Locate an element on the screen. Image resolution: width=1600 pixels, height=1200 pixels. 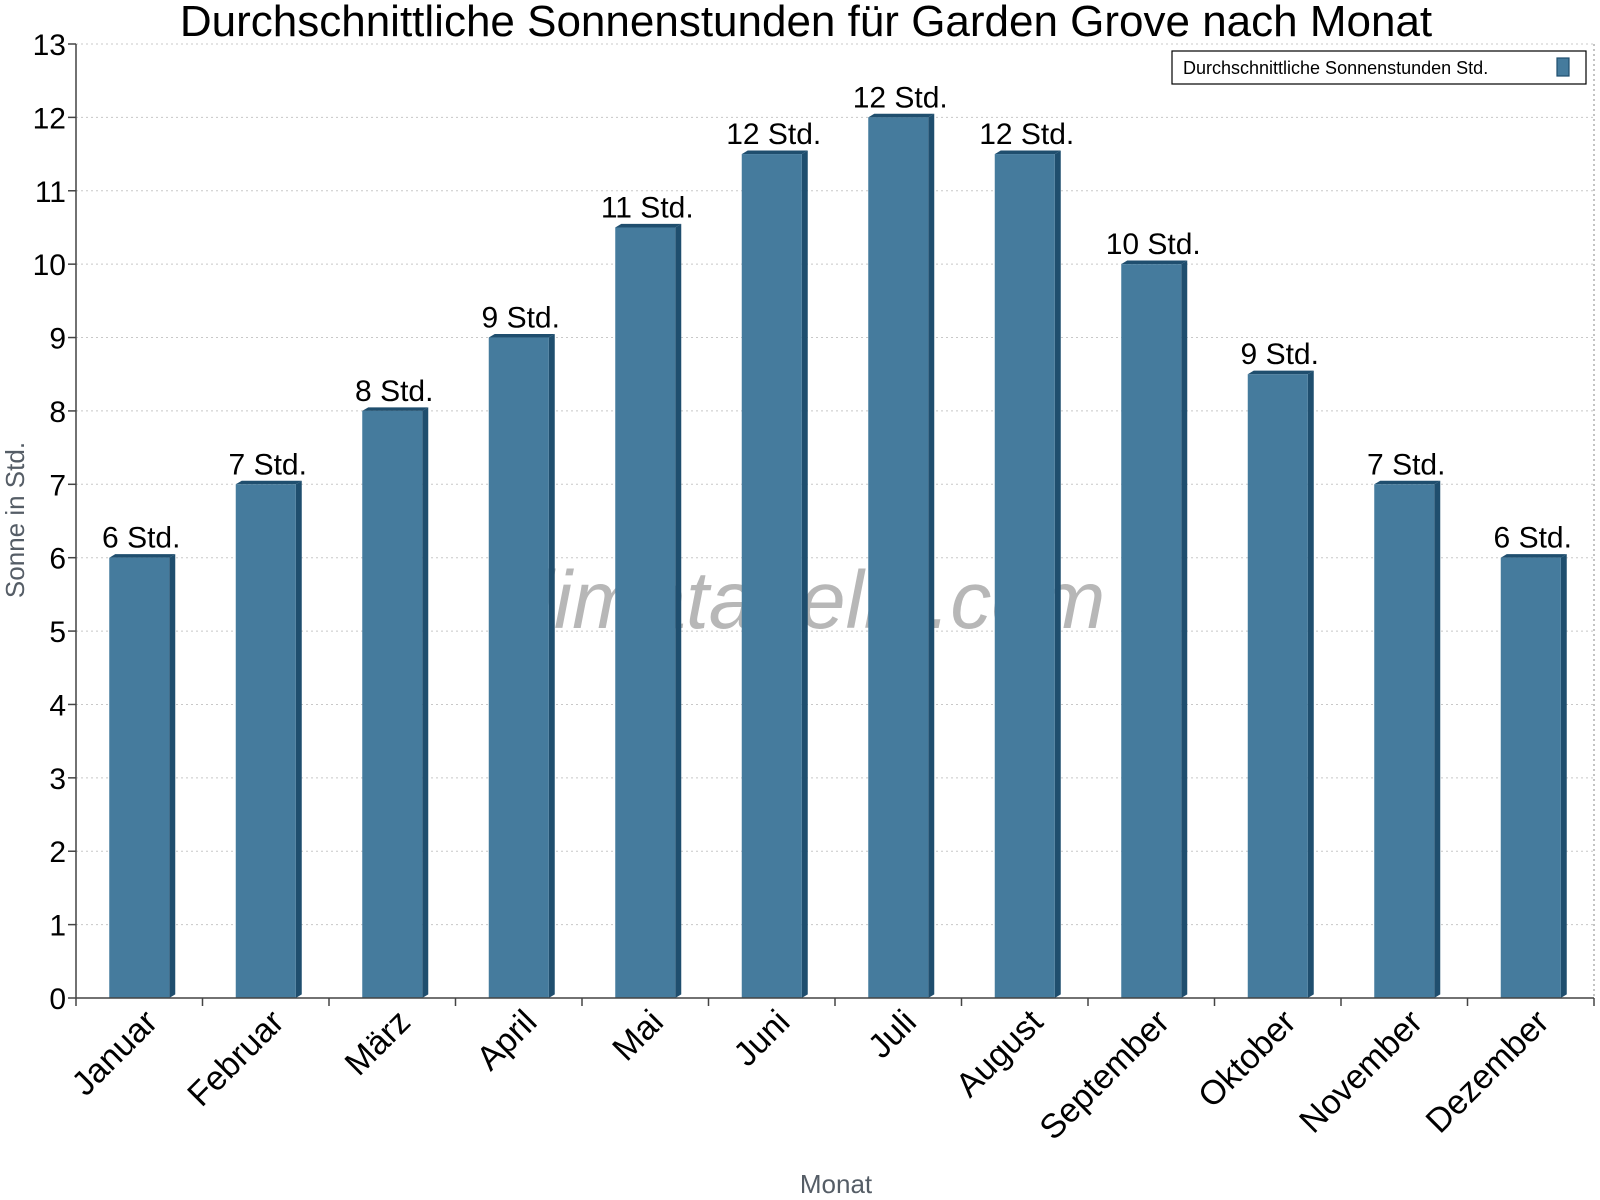
y-tick-label: 11 is located at coordinates (50, 192).